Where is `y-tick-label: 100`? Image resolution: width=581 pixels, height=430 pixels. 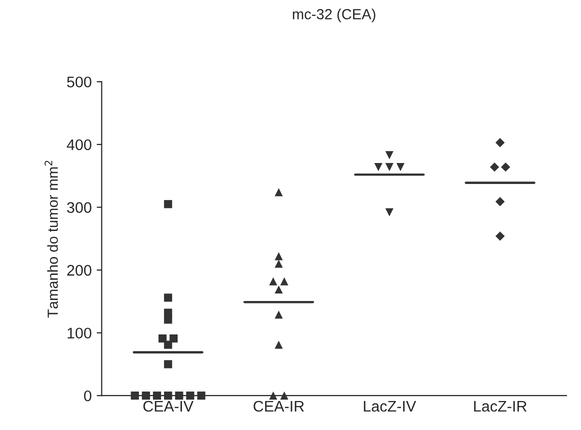
y-tick-label: 100 is located at coordinates (80, 333).